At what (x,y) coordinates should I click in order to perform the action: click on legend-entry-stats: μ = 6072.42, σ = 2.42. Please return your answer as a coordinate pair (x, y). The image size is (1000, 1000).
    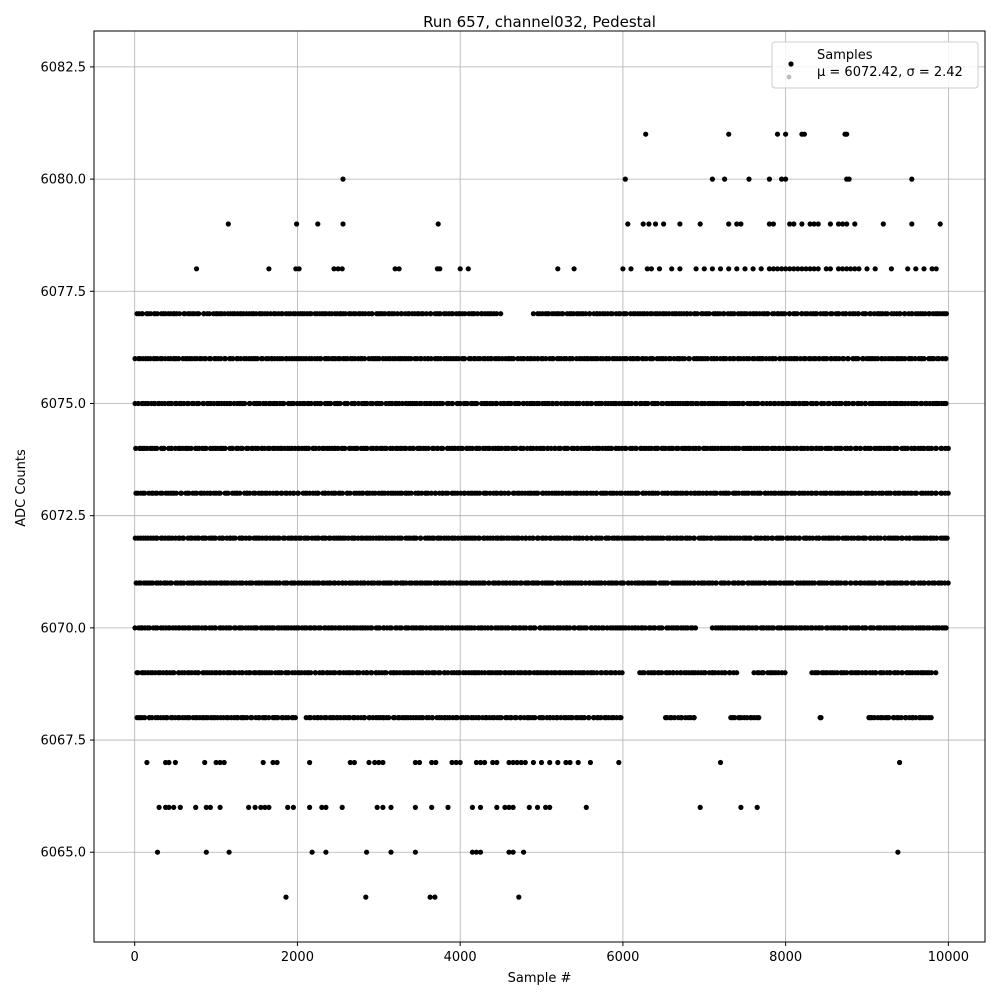
    Looking at the image, I should click on (890, 72).